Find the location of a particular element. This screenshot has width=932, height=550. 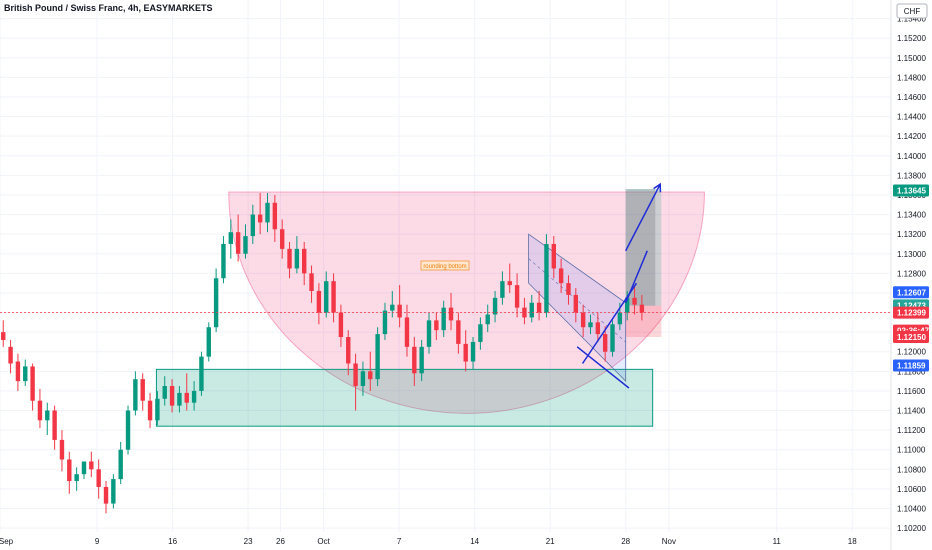

y-tick-label: 1.12800 is located at coordinates (911, 273).